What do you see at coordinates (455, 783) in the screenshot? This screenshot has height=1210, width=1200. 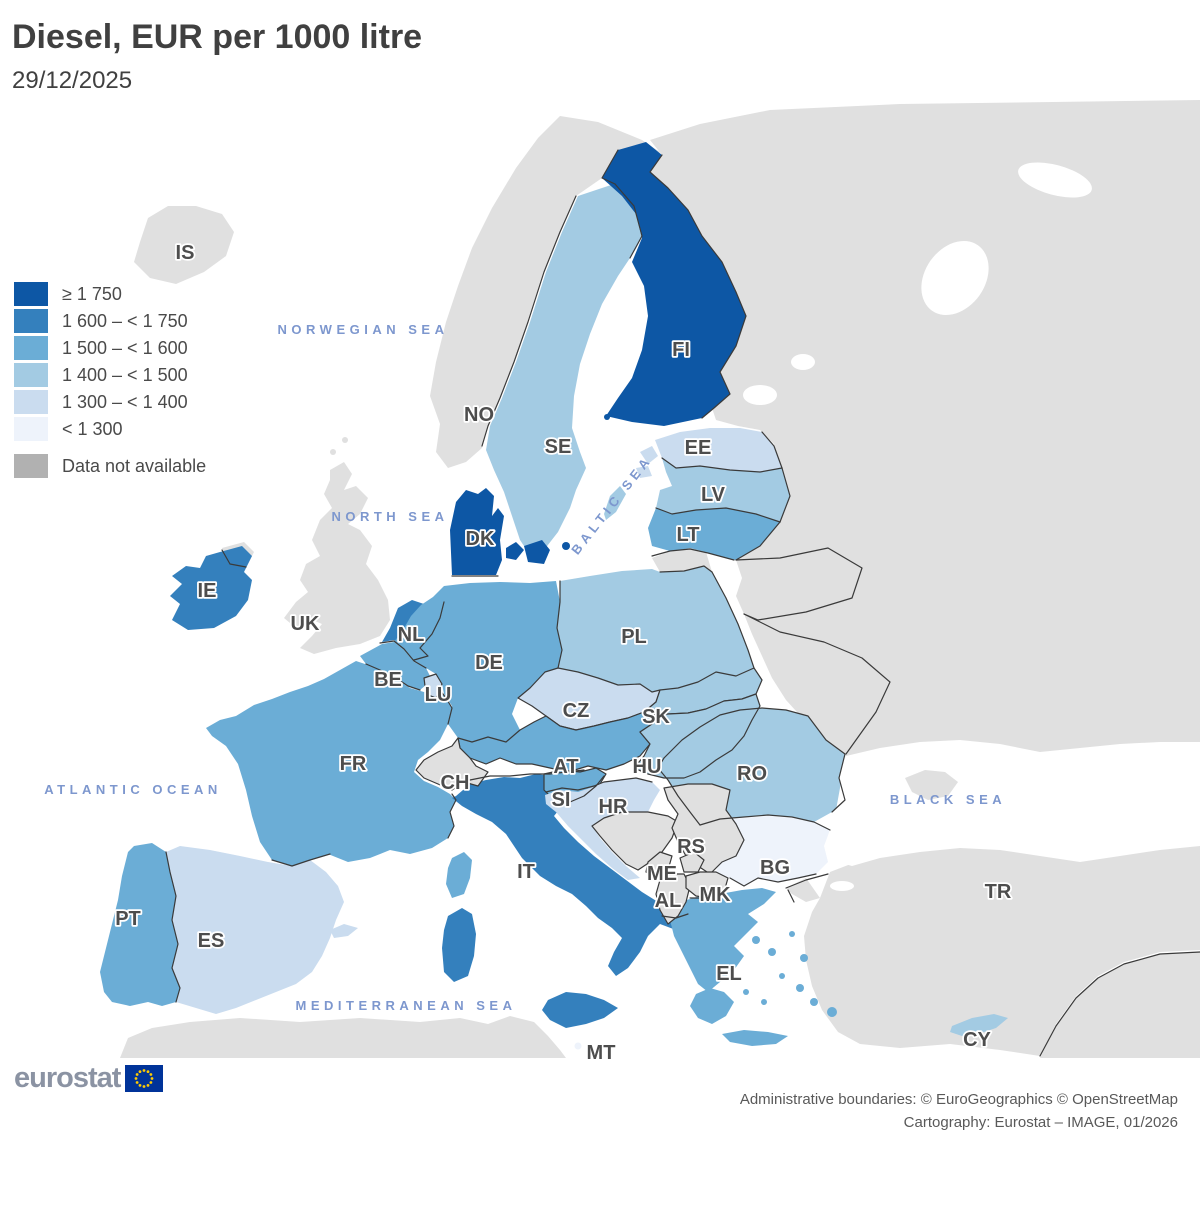 I see `country-label-CH: CH` at bounding box center [455, 783].